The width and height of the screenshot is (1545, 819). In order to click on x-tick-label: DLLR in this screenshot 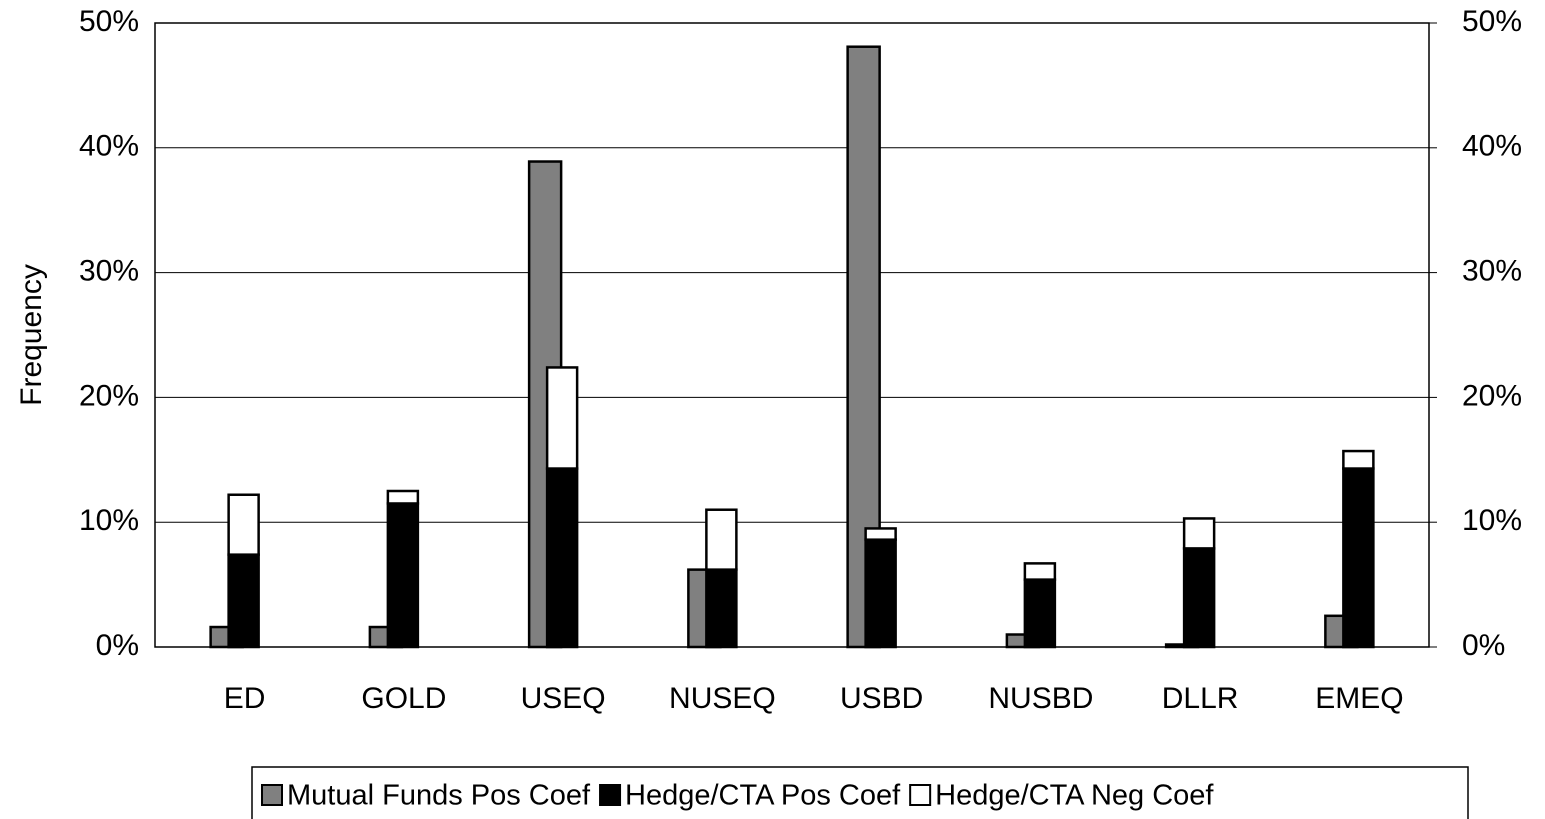, I will do `click(1200, 698)`.